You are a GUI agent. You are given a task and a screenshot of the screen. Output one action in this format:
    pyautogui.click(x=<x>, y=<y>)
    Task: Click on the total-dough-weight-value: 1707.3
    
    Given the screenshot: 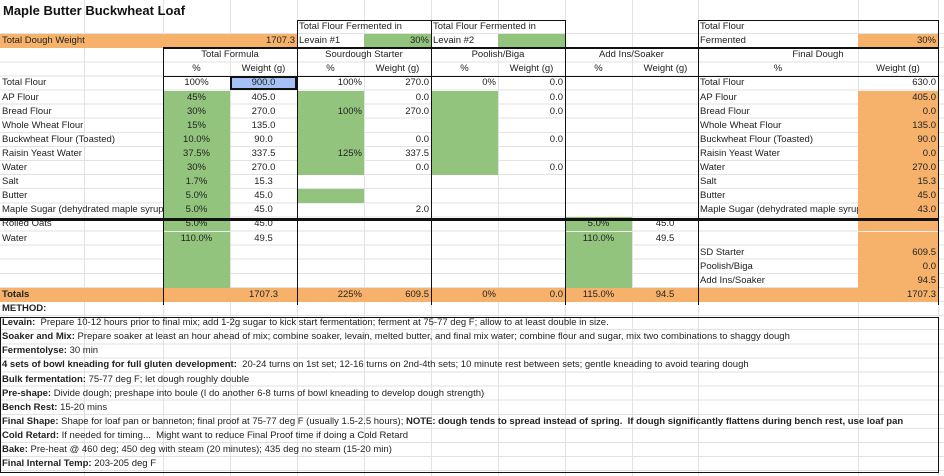 What is the action you would take?
    pyautogui.click(x=230, y=41)
    